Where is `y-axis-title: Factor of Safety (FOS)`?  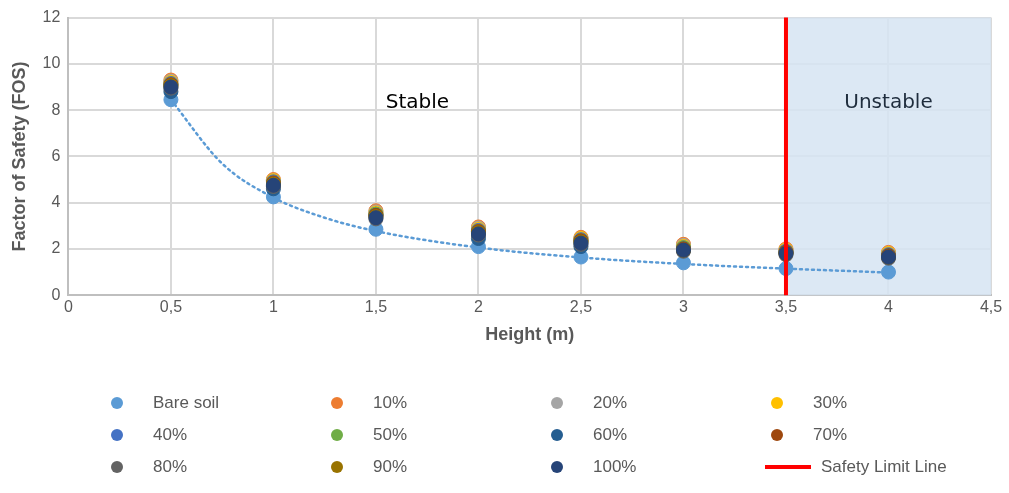
y-axis-title: Factor of Safety (FOS) is located at coordinates (18, 156).